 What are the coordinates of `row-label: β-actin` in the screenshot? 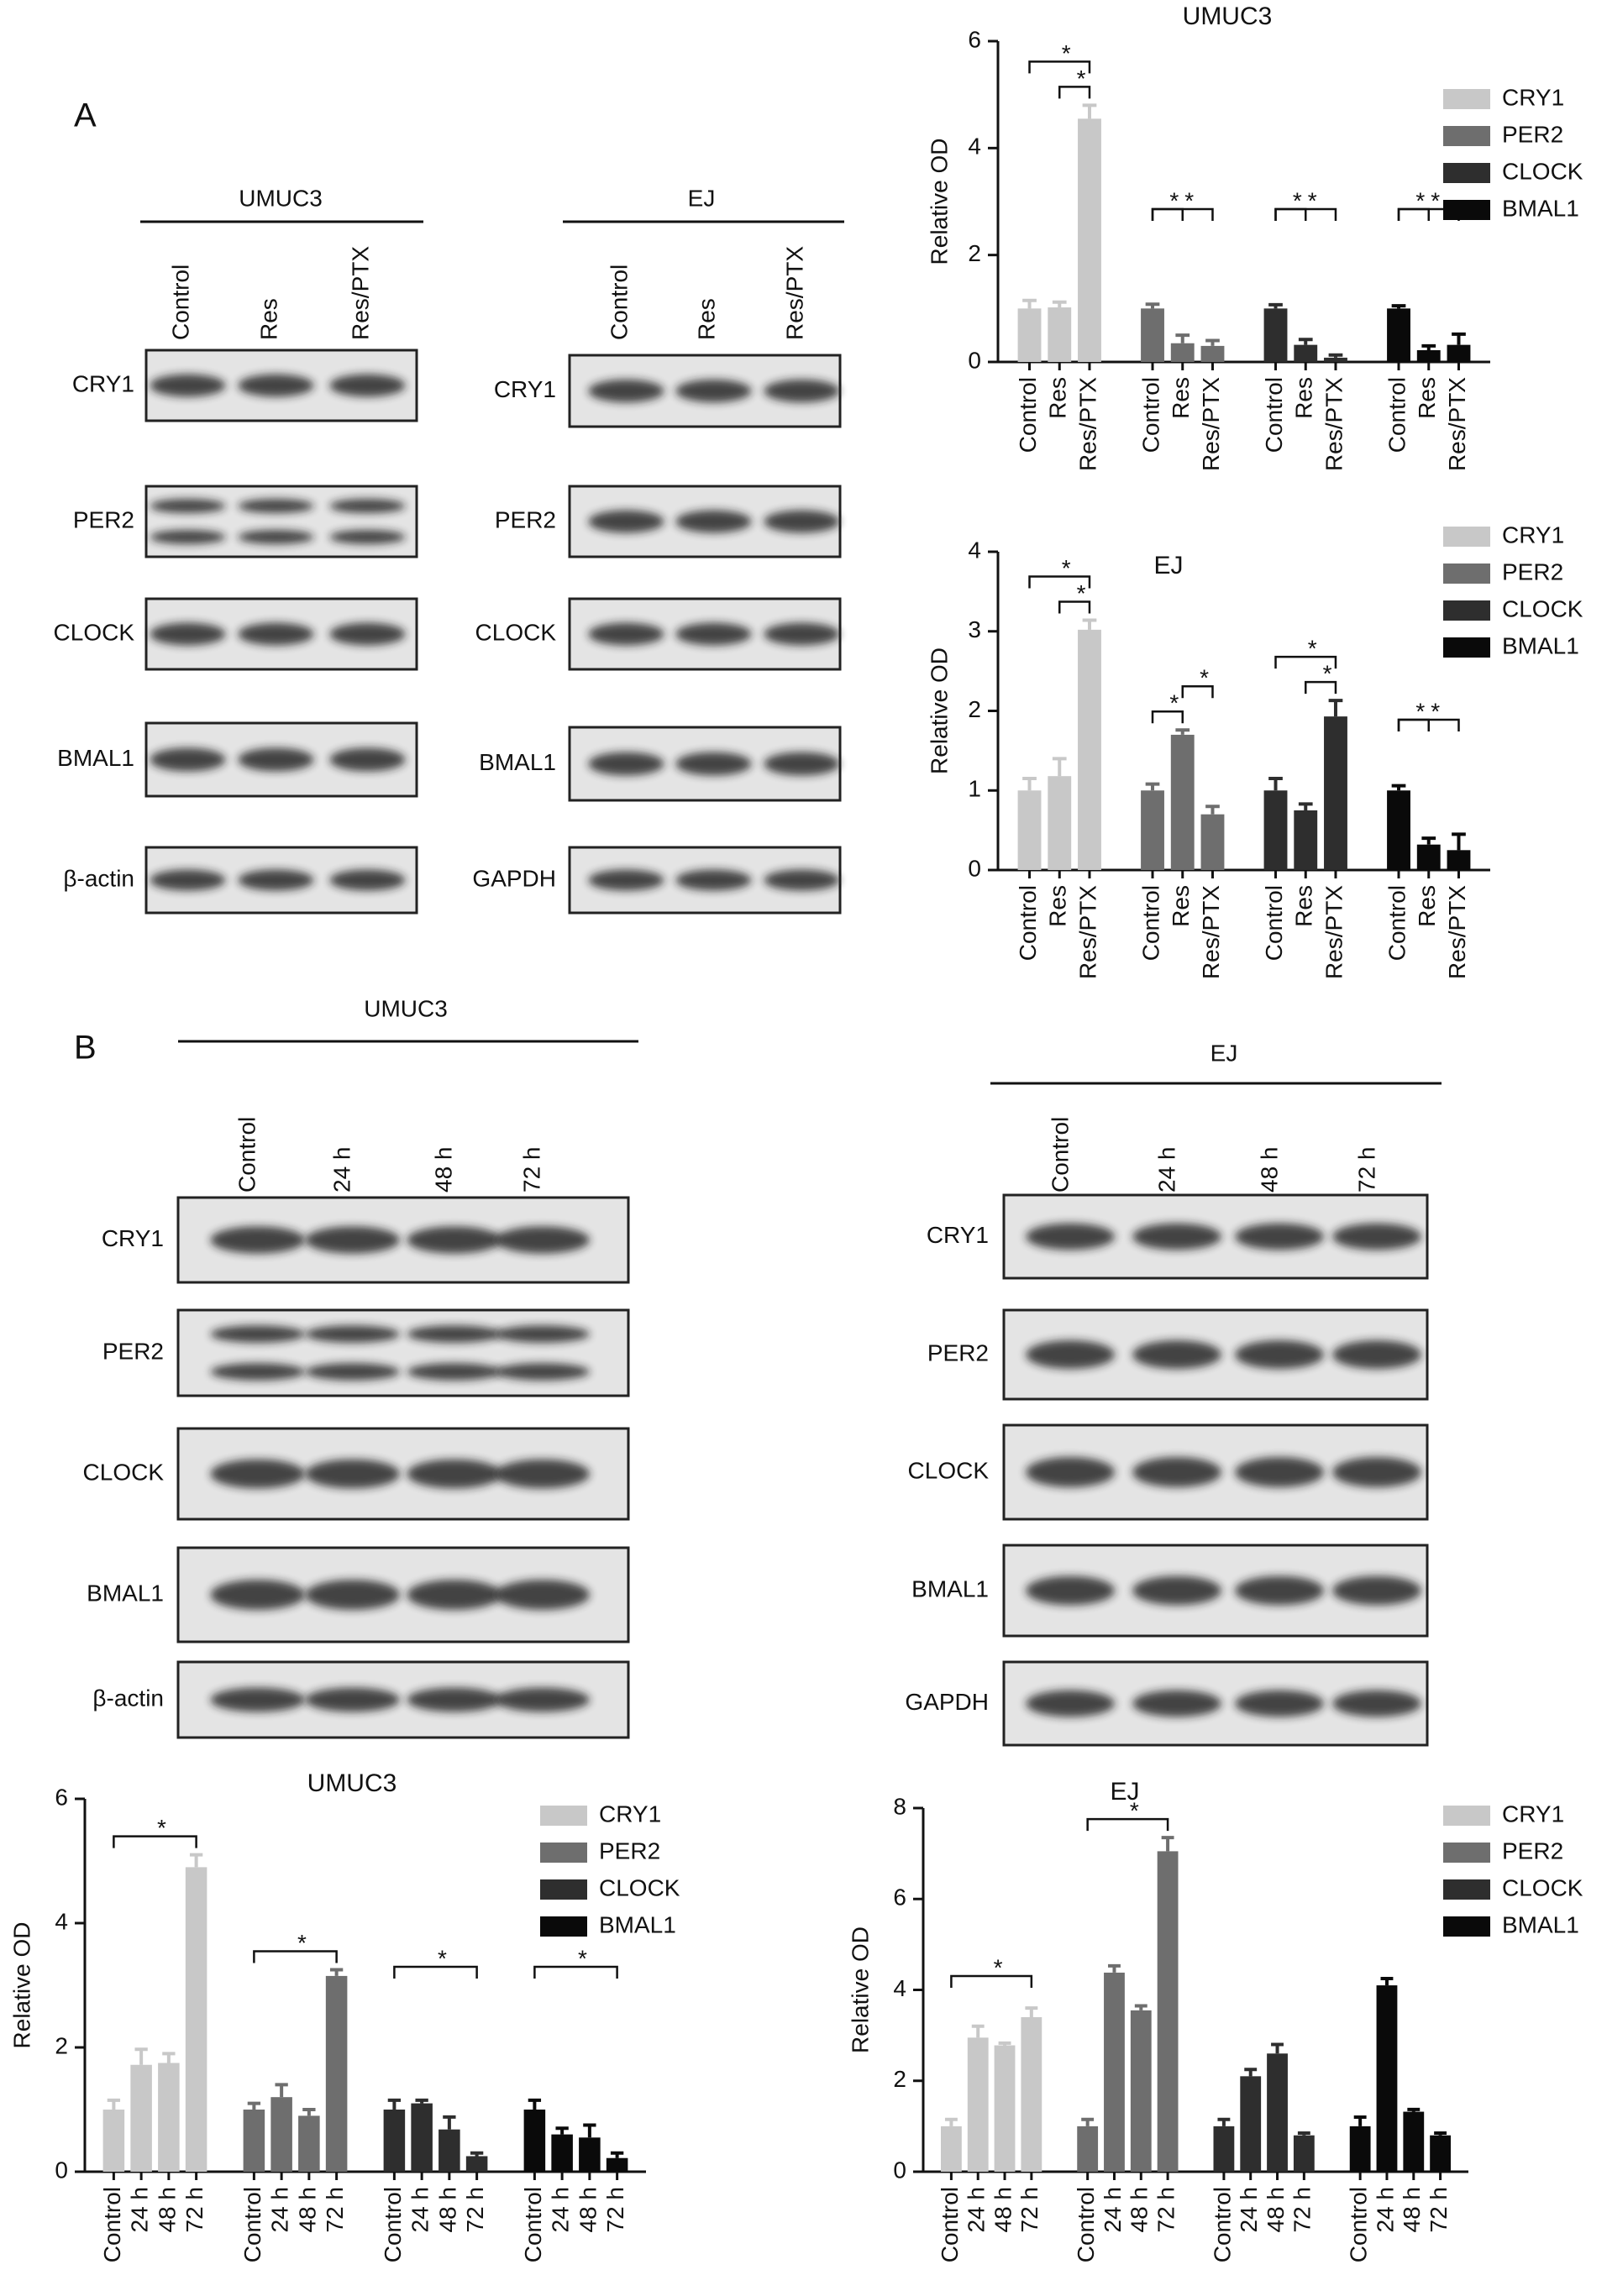 It's located at (98, 878).